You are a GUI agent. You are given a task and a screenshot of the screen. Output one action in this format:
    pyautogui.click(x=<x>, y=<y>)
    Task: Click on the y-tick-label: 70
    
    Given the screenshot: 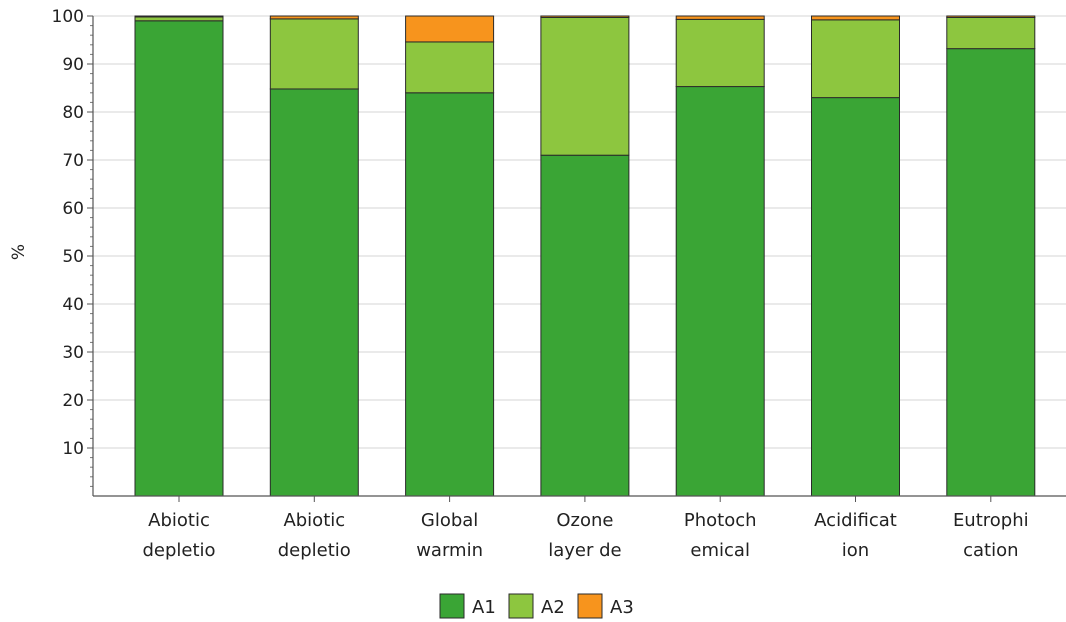 What is the action you would take?
    pyautogui.click(x=73, y=161)
    